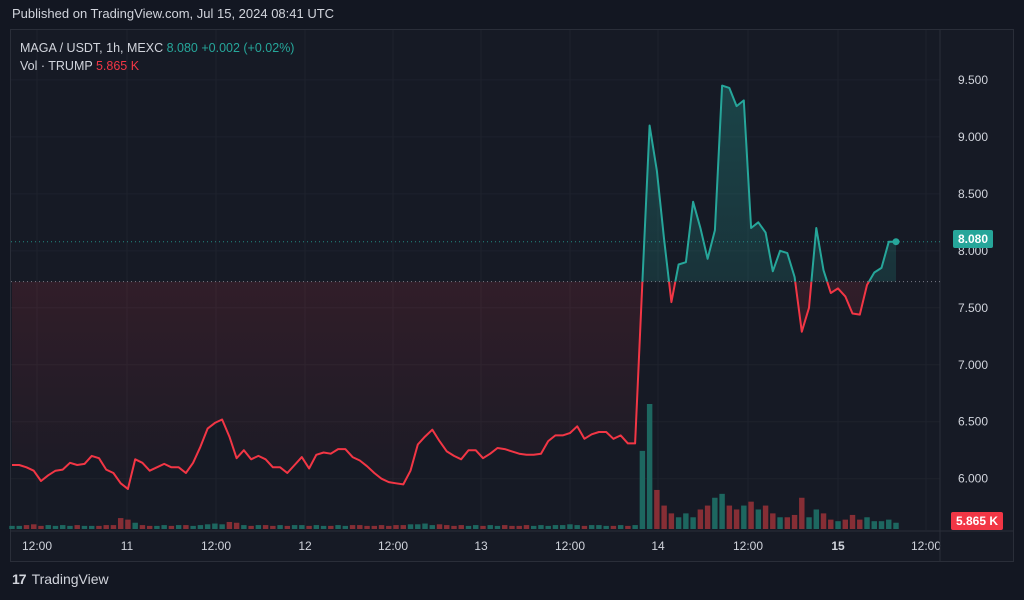 Image resolution: width=1024 pixels, height=600 pixels. What do you see at coordinates (481, 546) in the screenshot?
I see `x-tick-label: 13` at bounding box center [481, 546].